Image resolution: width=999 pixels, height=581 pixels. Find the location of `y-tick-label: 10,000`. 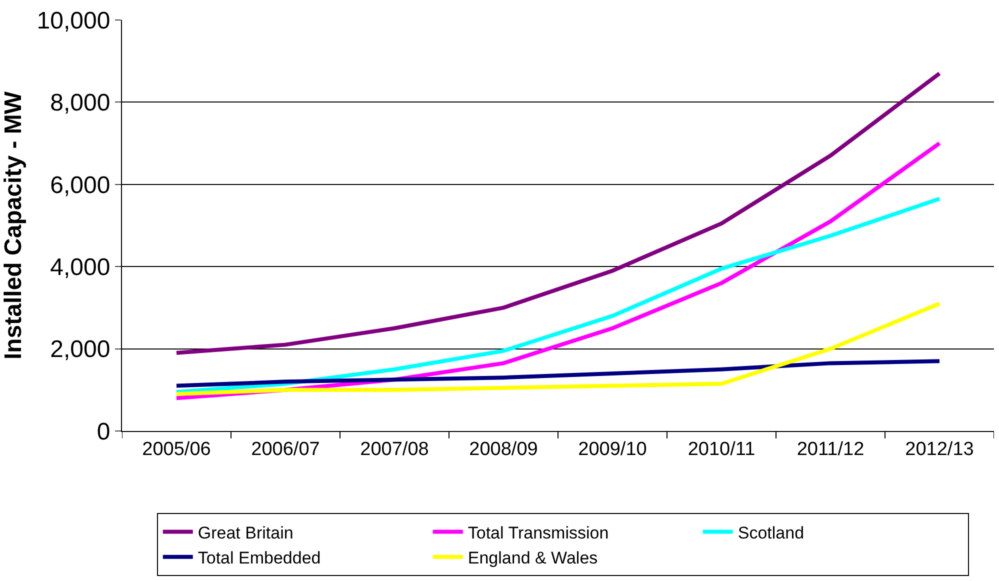

y-tick-label: 10,000 is located at coordinates (73, 20).